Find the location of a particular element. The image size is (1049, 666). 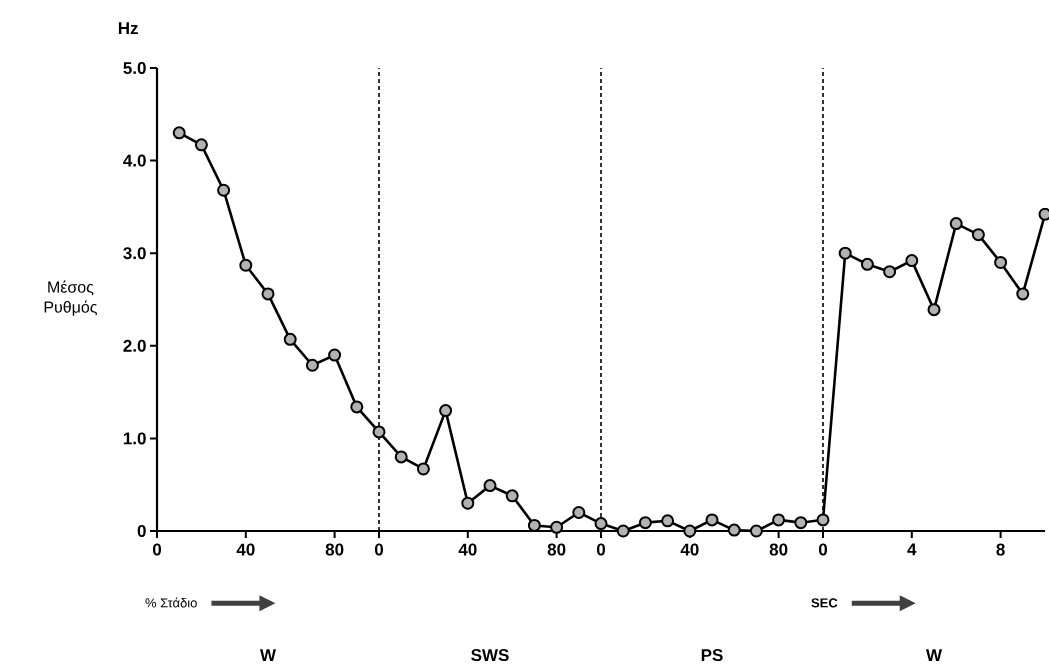

text: SEC is located at coordinates (824, 603).